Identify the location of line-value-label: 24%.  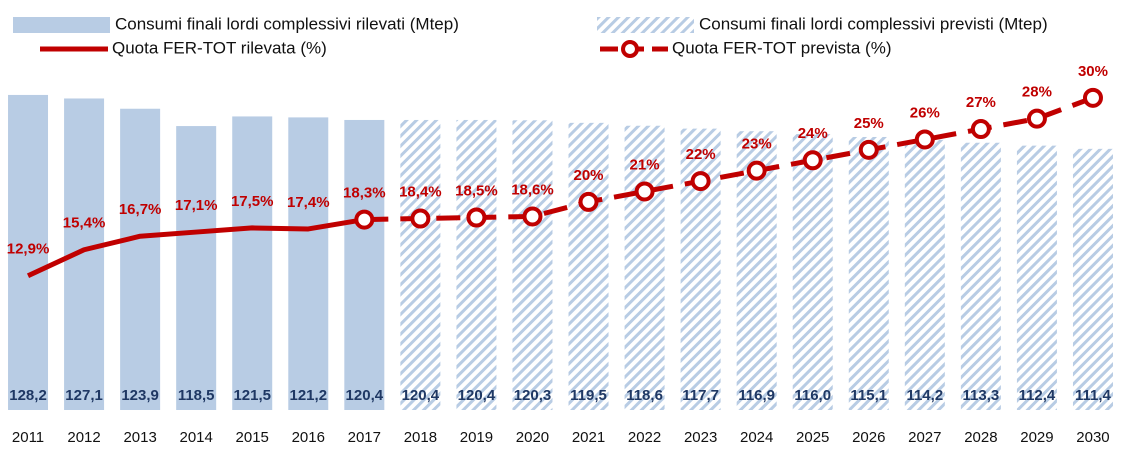
(813, 133).